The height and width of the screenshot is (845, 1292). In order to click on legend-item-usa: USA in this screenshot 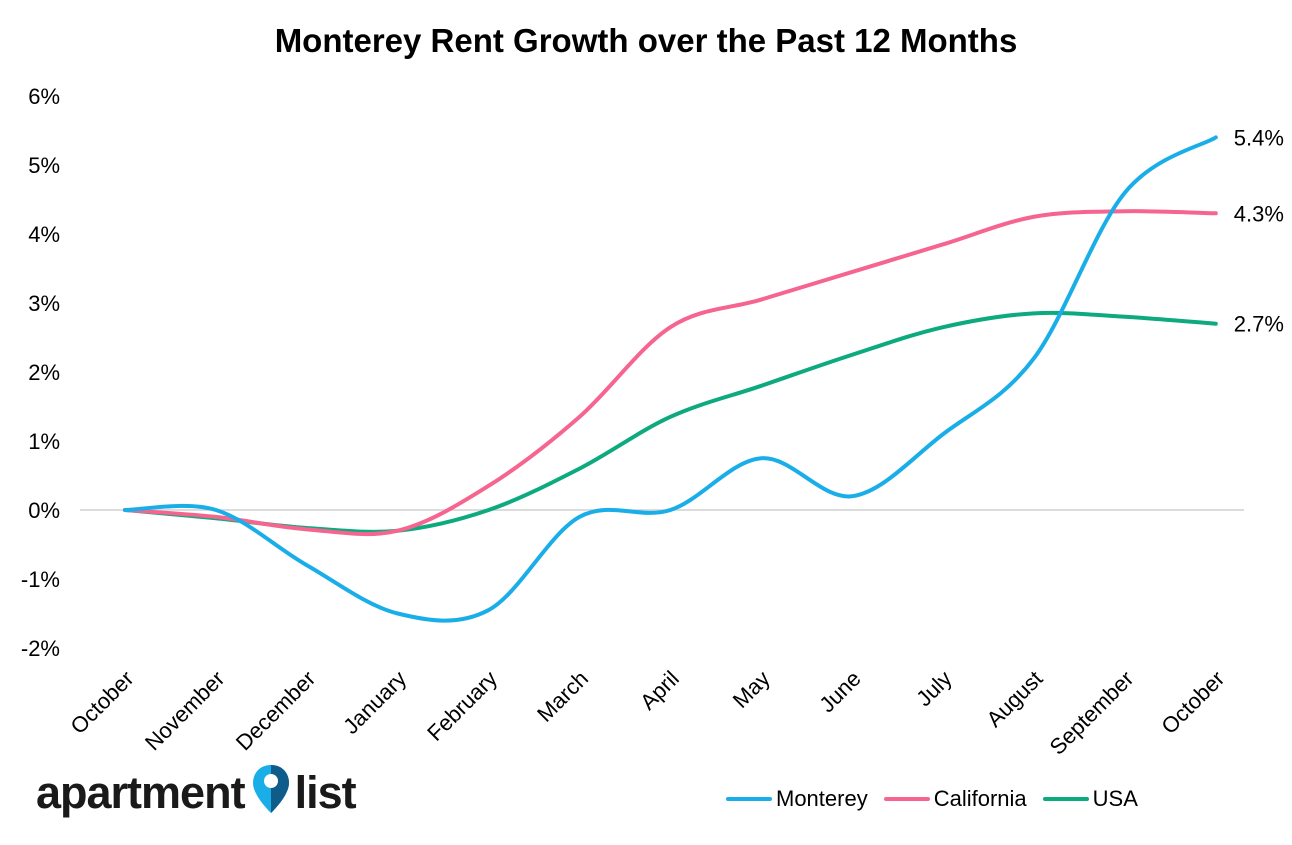, I will do `click(1090, 799)`.